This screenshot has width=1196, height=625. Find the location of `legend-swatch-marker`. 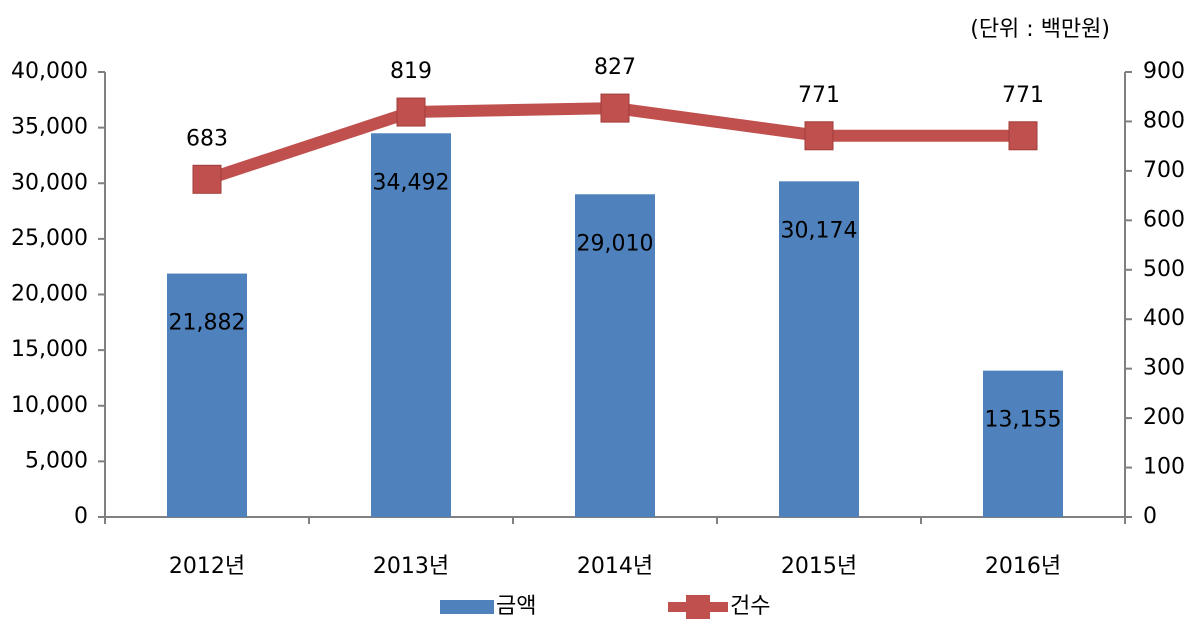

legend-swatch-marker is located at coordinates (698, 607).